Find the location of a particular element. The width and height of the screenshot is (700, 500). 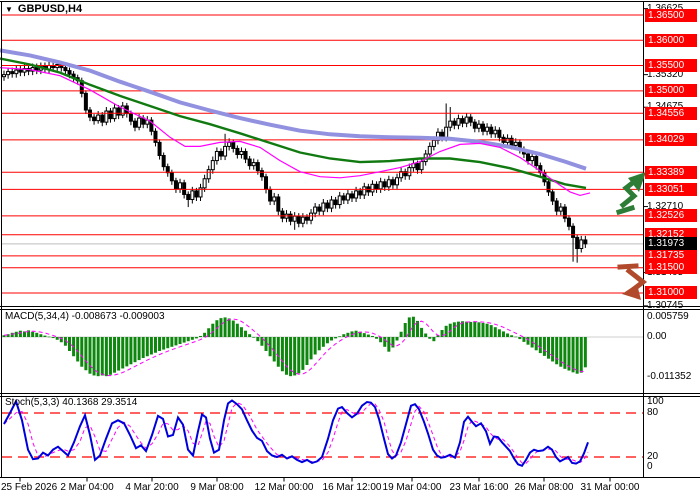

price-level-tag: 1.33389 is located at coordinates (671, 172).